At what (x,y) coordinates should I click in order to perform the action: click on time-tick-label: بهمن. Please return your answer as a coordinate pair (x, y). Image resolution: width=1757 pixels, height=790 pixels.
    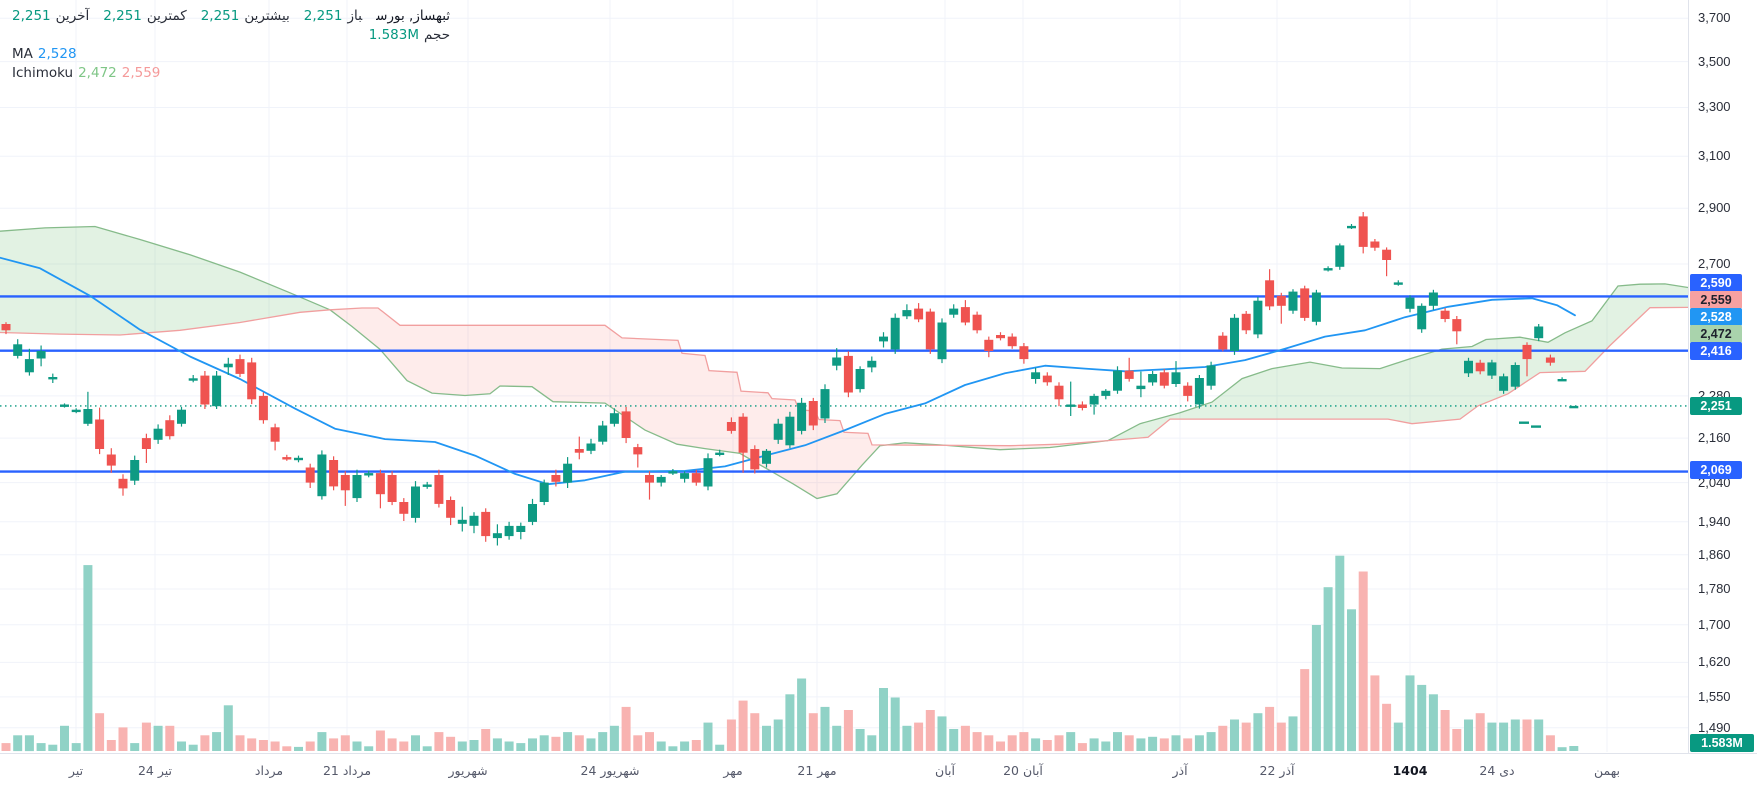
    Looking at the image, I should click on (1607, 770).